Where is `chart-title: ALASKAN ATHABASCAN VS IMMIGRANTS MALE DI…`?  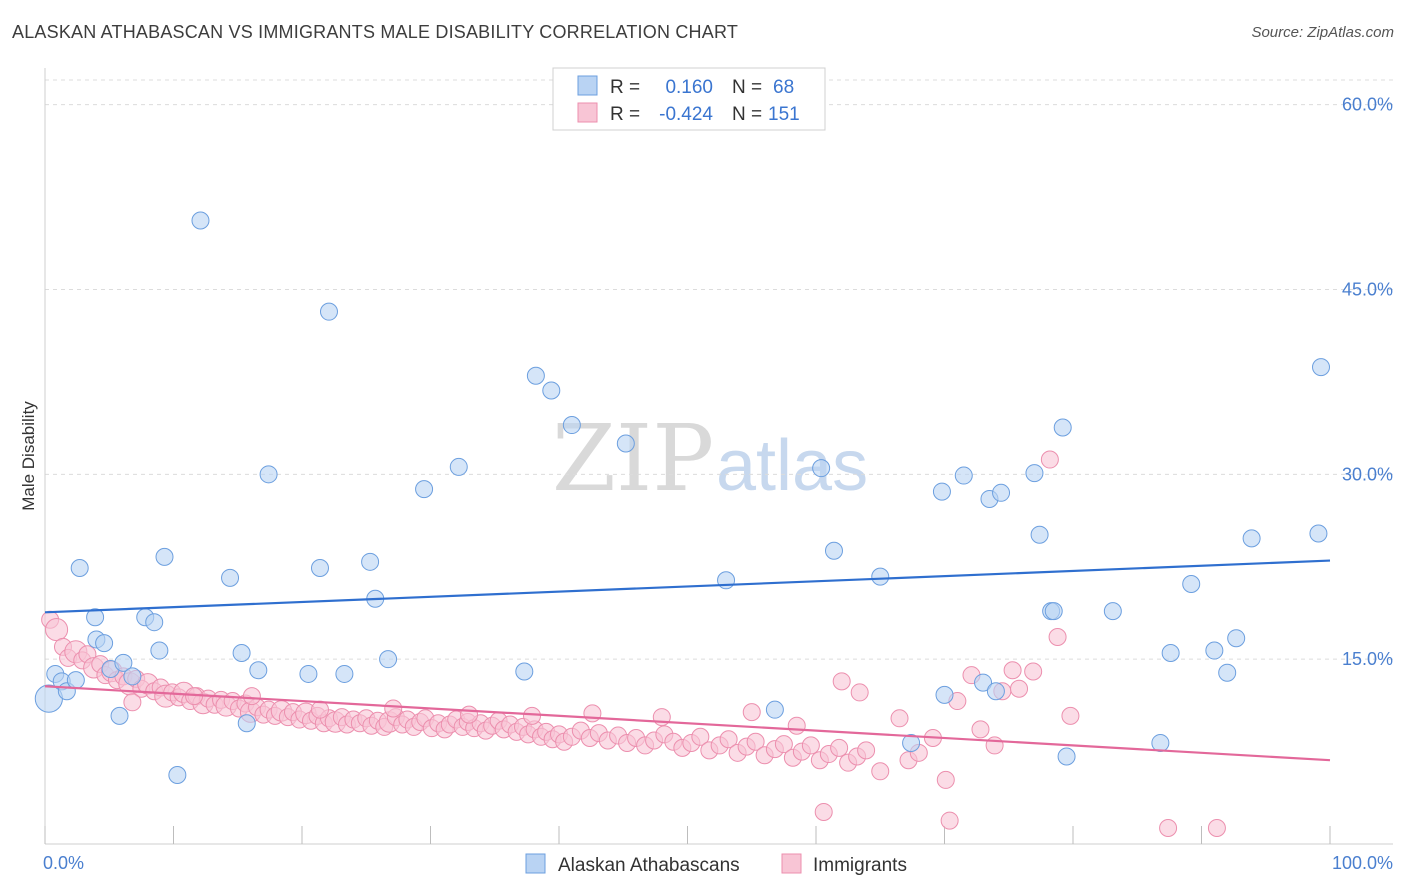 chart-title: ALASKAN ATHABASCAN VS IMMIGRANTS MALE DI… is located at coordinates (375, 32).